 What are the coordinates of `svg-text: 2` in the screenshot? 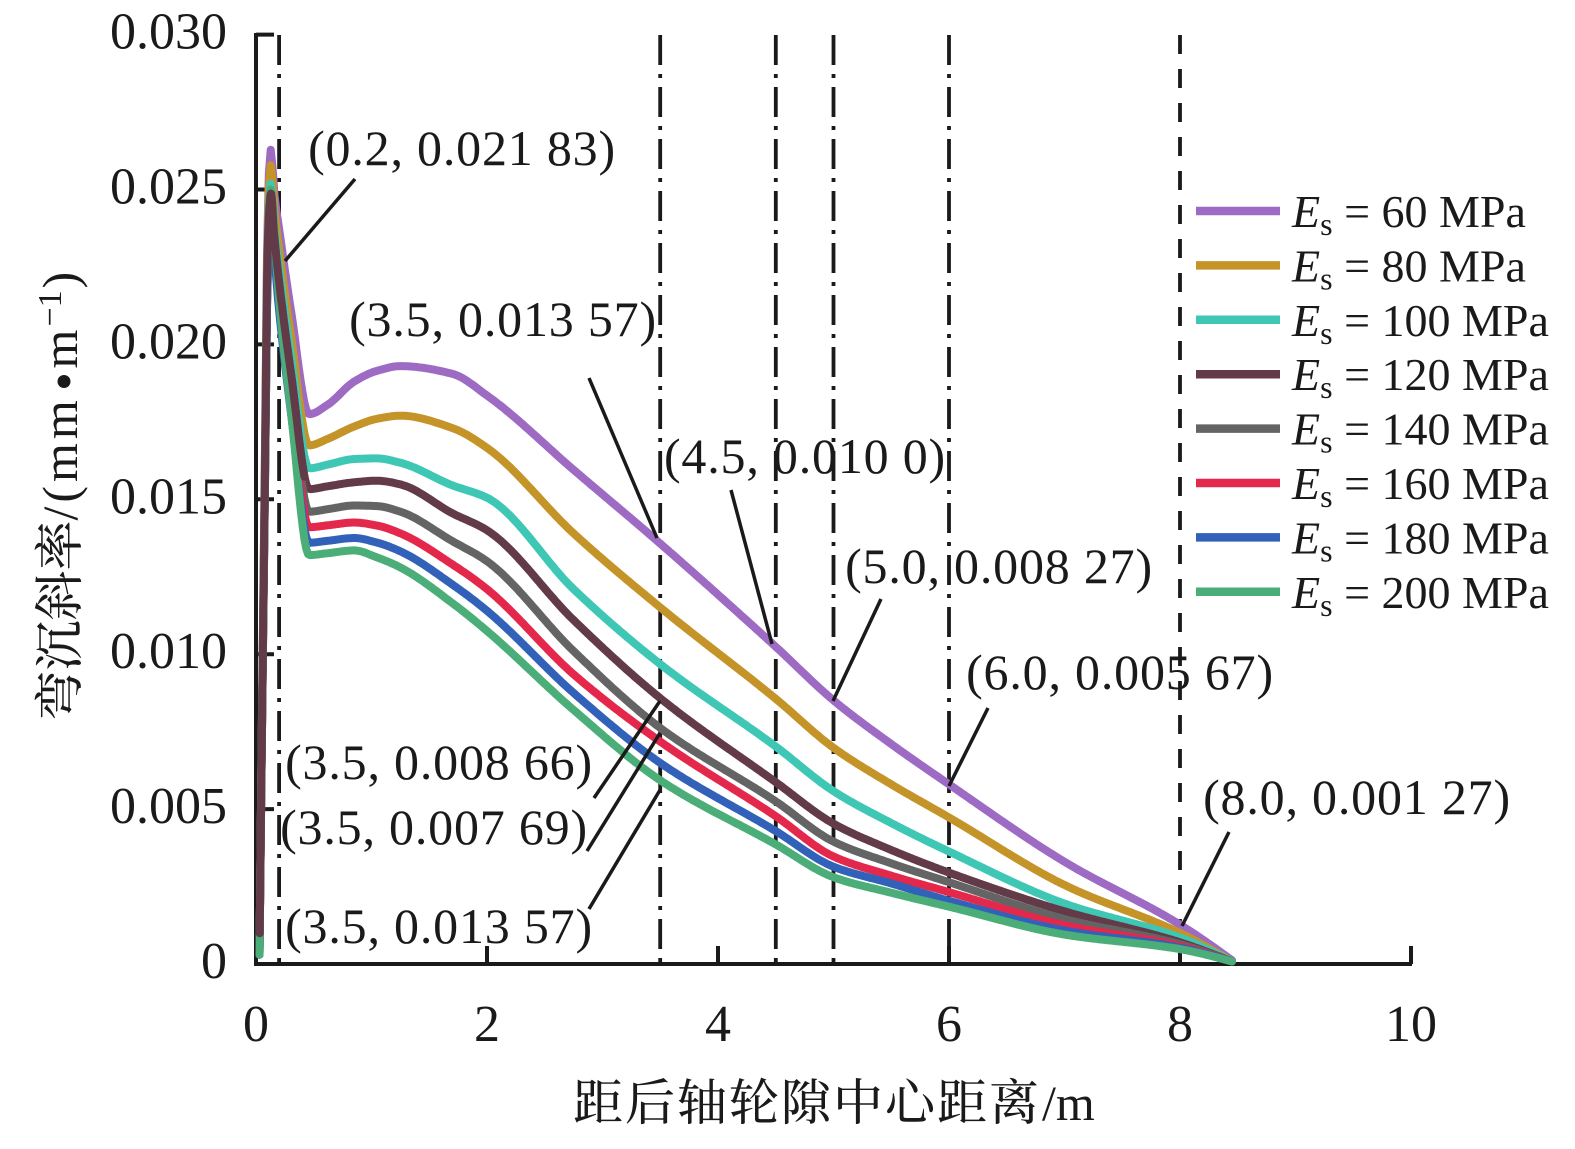 It's located at (487, 1024).